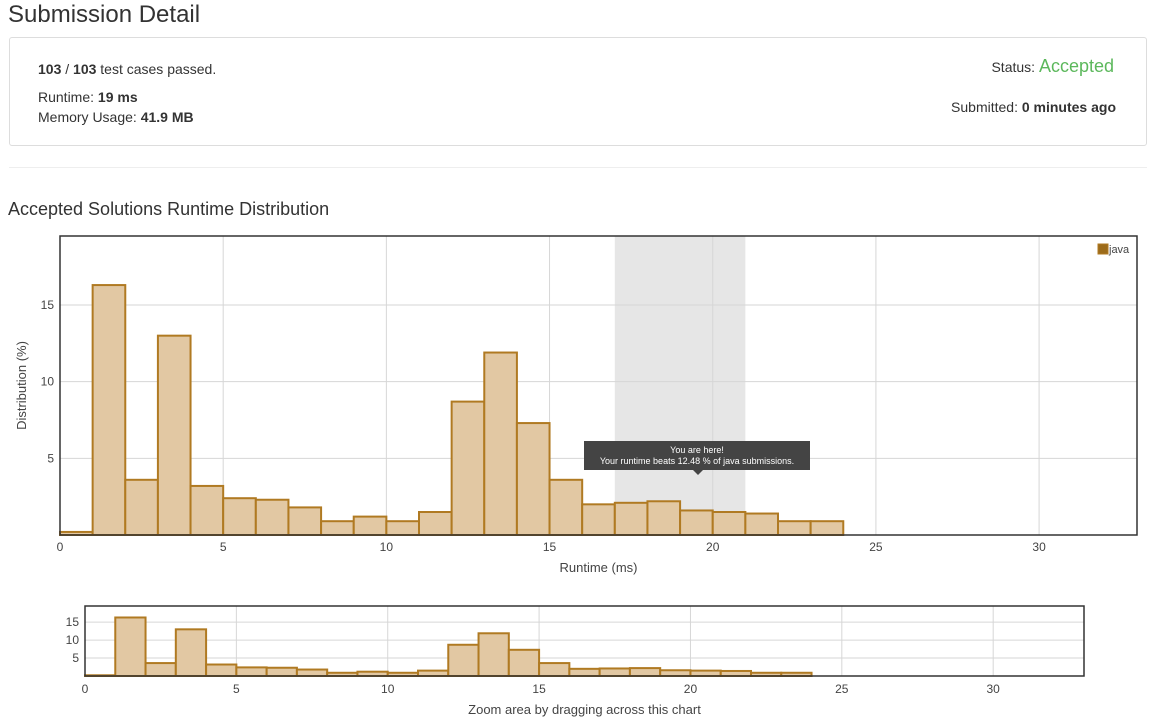 The height and width of the screenshot is (717, 1155). What do you see at coordinates (167, 117) in the screenshot?
I see `memory-value: 41.9 MB` at bounding box center [167, 117].